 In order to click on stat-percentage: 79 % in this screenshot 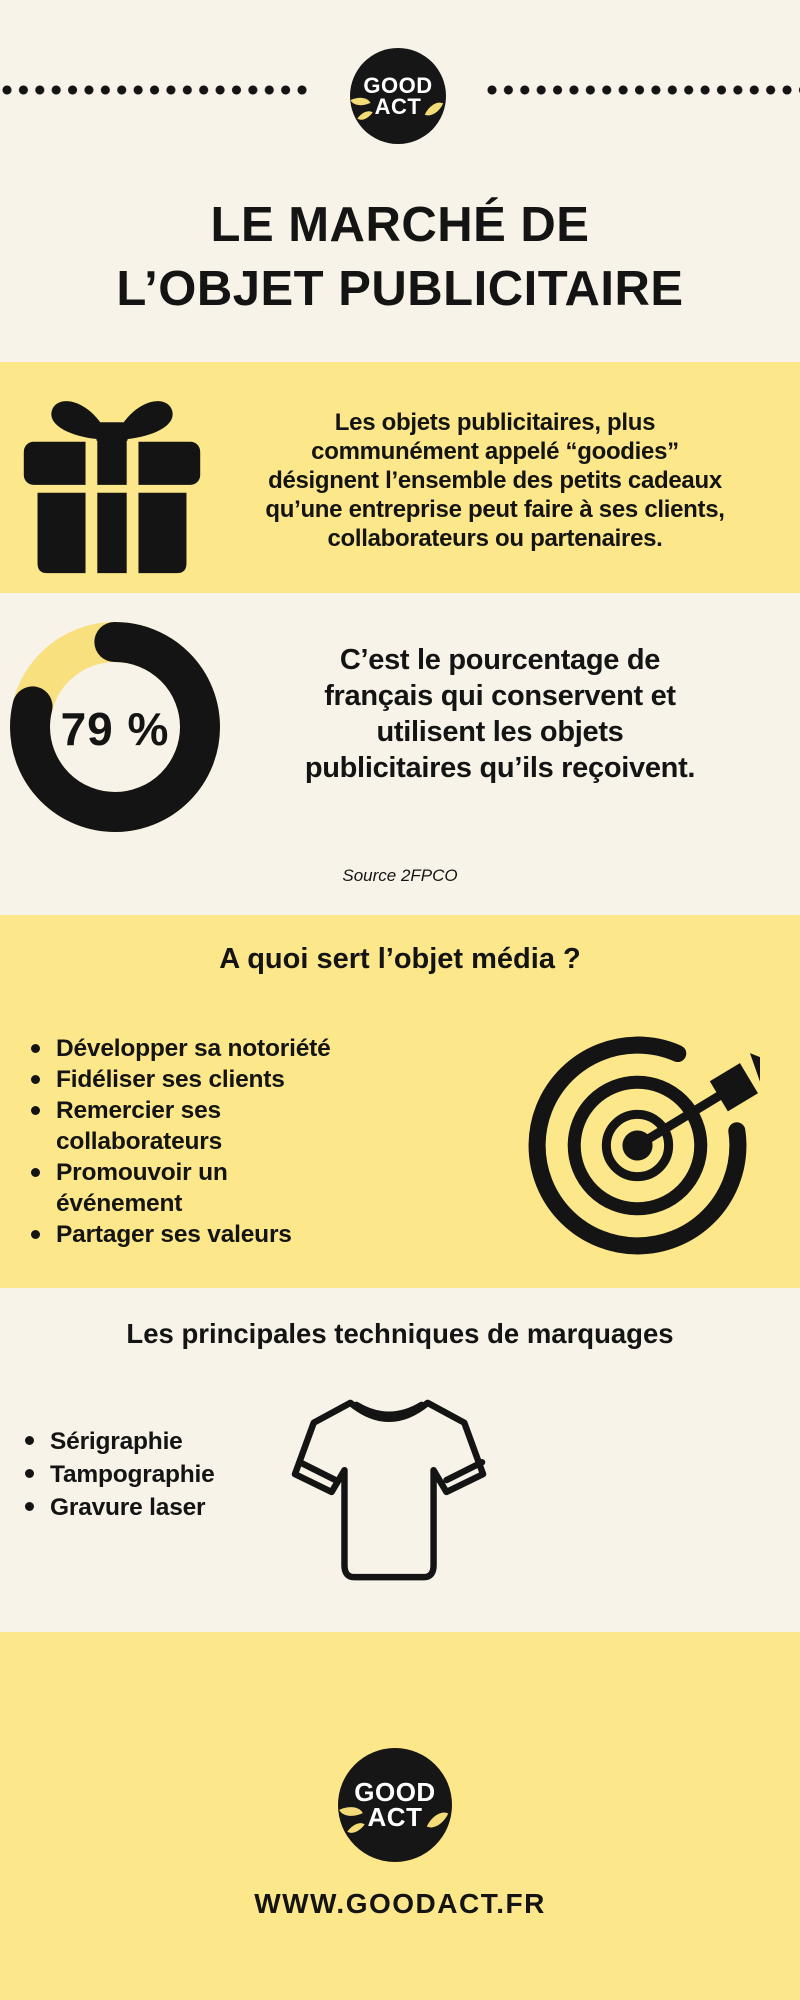, I will do `click(115, 729)`.